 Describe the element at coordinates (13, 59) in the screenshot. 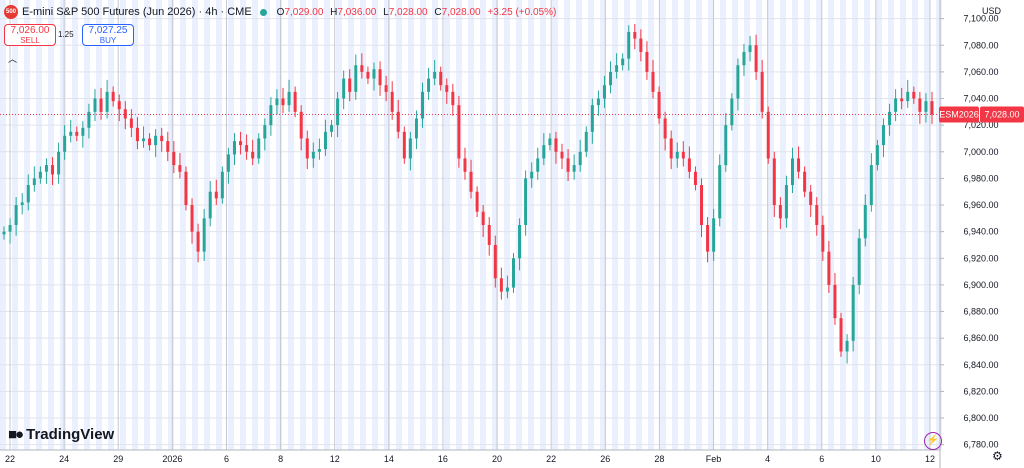

I see `collapse-caret-icon: ︿` at that location.